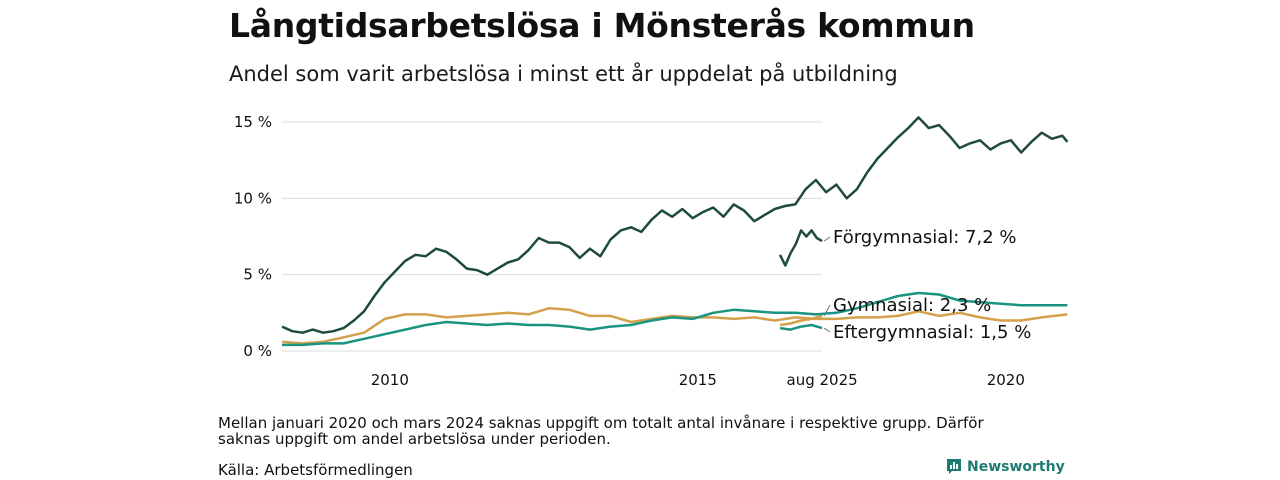 Image resolution: width=1280 pixels, height=480 pixels. I want to click on x-tick-label: 2015, so click(698, 380).